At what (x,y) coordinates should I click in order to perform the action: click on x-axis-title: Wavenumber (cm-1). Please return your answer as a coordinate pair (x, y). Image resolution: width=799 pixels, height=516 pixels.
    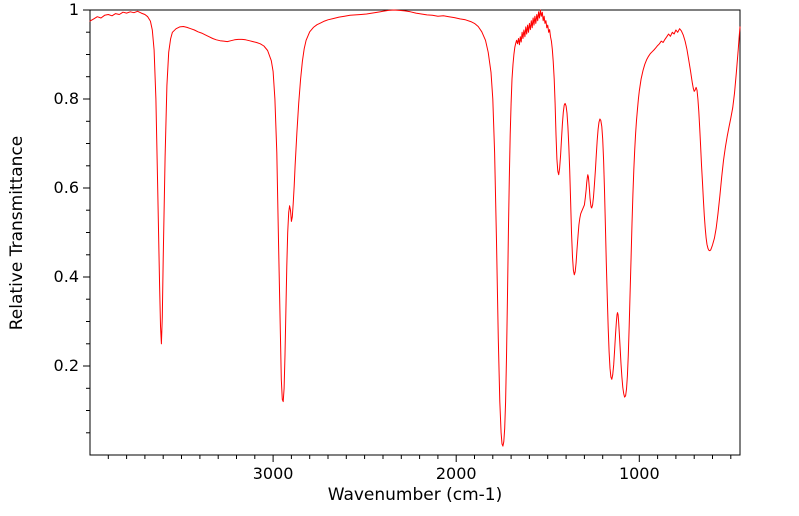
    Looking at the image, I should click on (415, 495).